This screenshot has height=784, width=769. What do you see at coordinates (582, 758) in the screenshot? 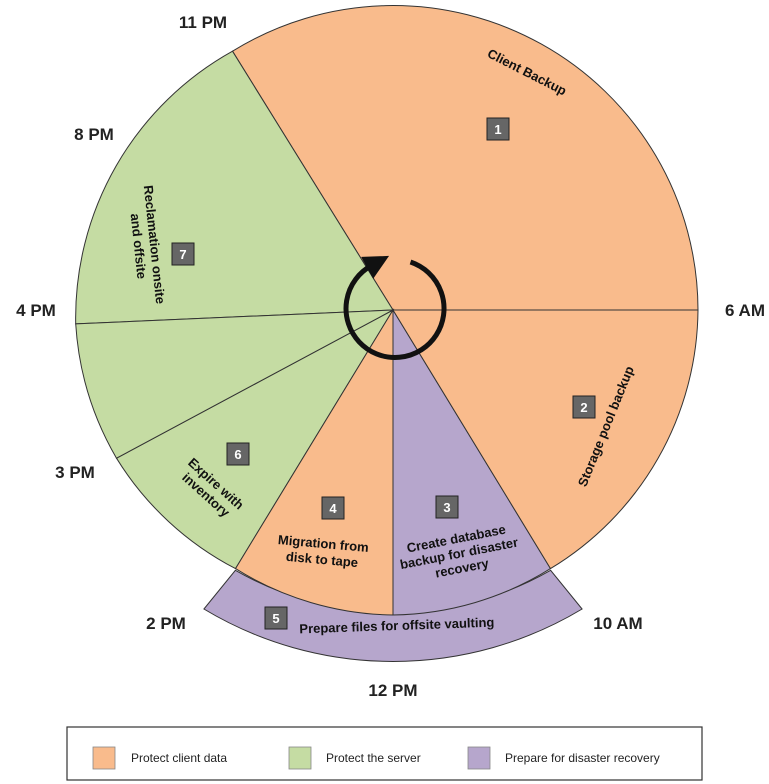
I see `svg-text: Prepare for disaster recovery` at bounding box center [582, 758].